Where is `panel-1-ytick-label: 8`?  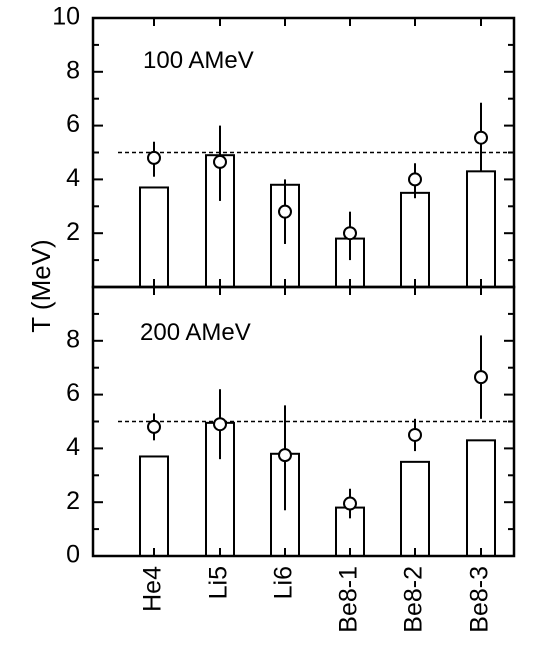 panel-1-ytick-label: 8 is located at coordinates (73, 70).